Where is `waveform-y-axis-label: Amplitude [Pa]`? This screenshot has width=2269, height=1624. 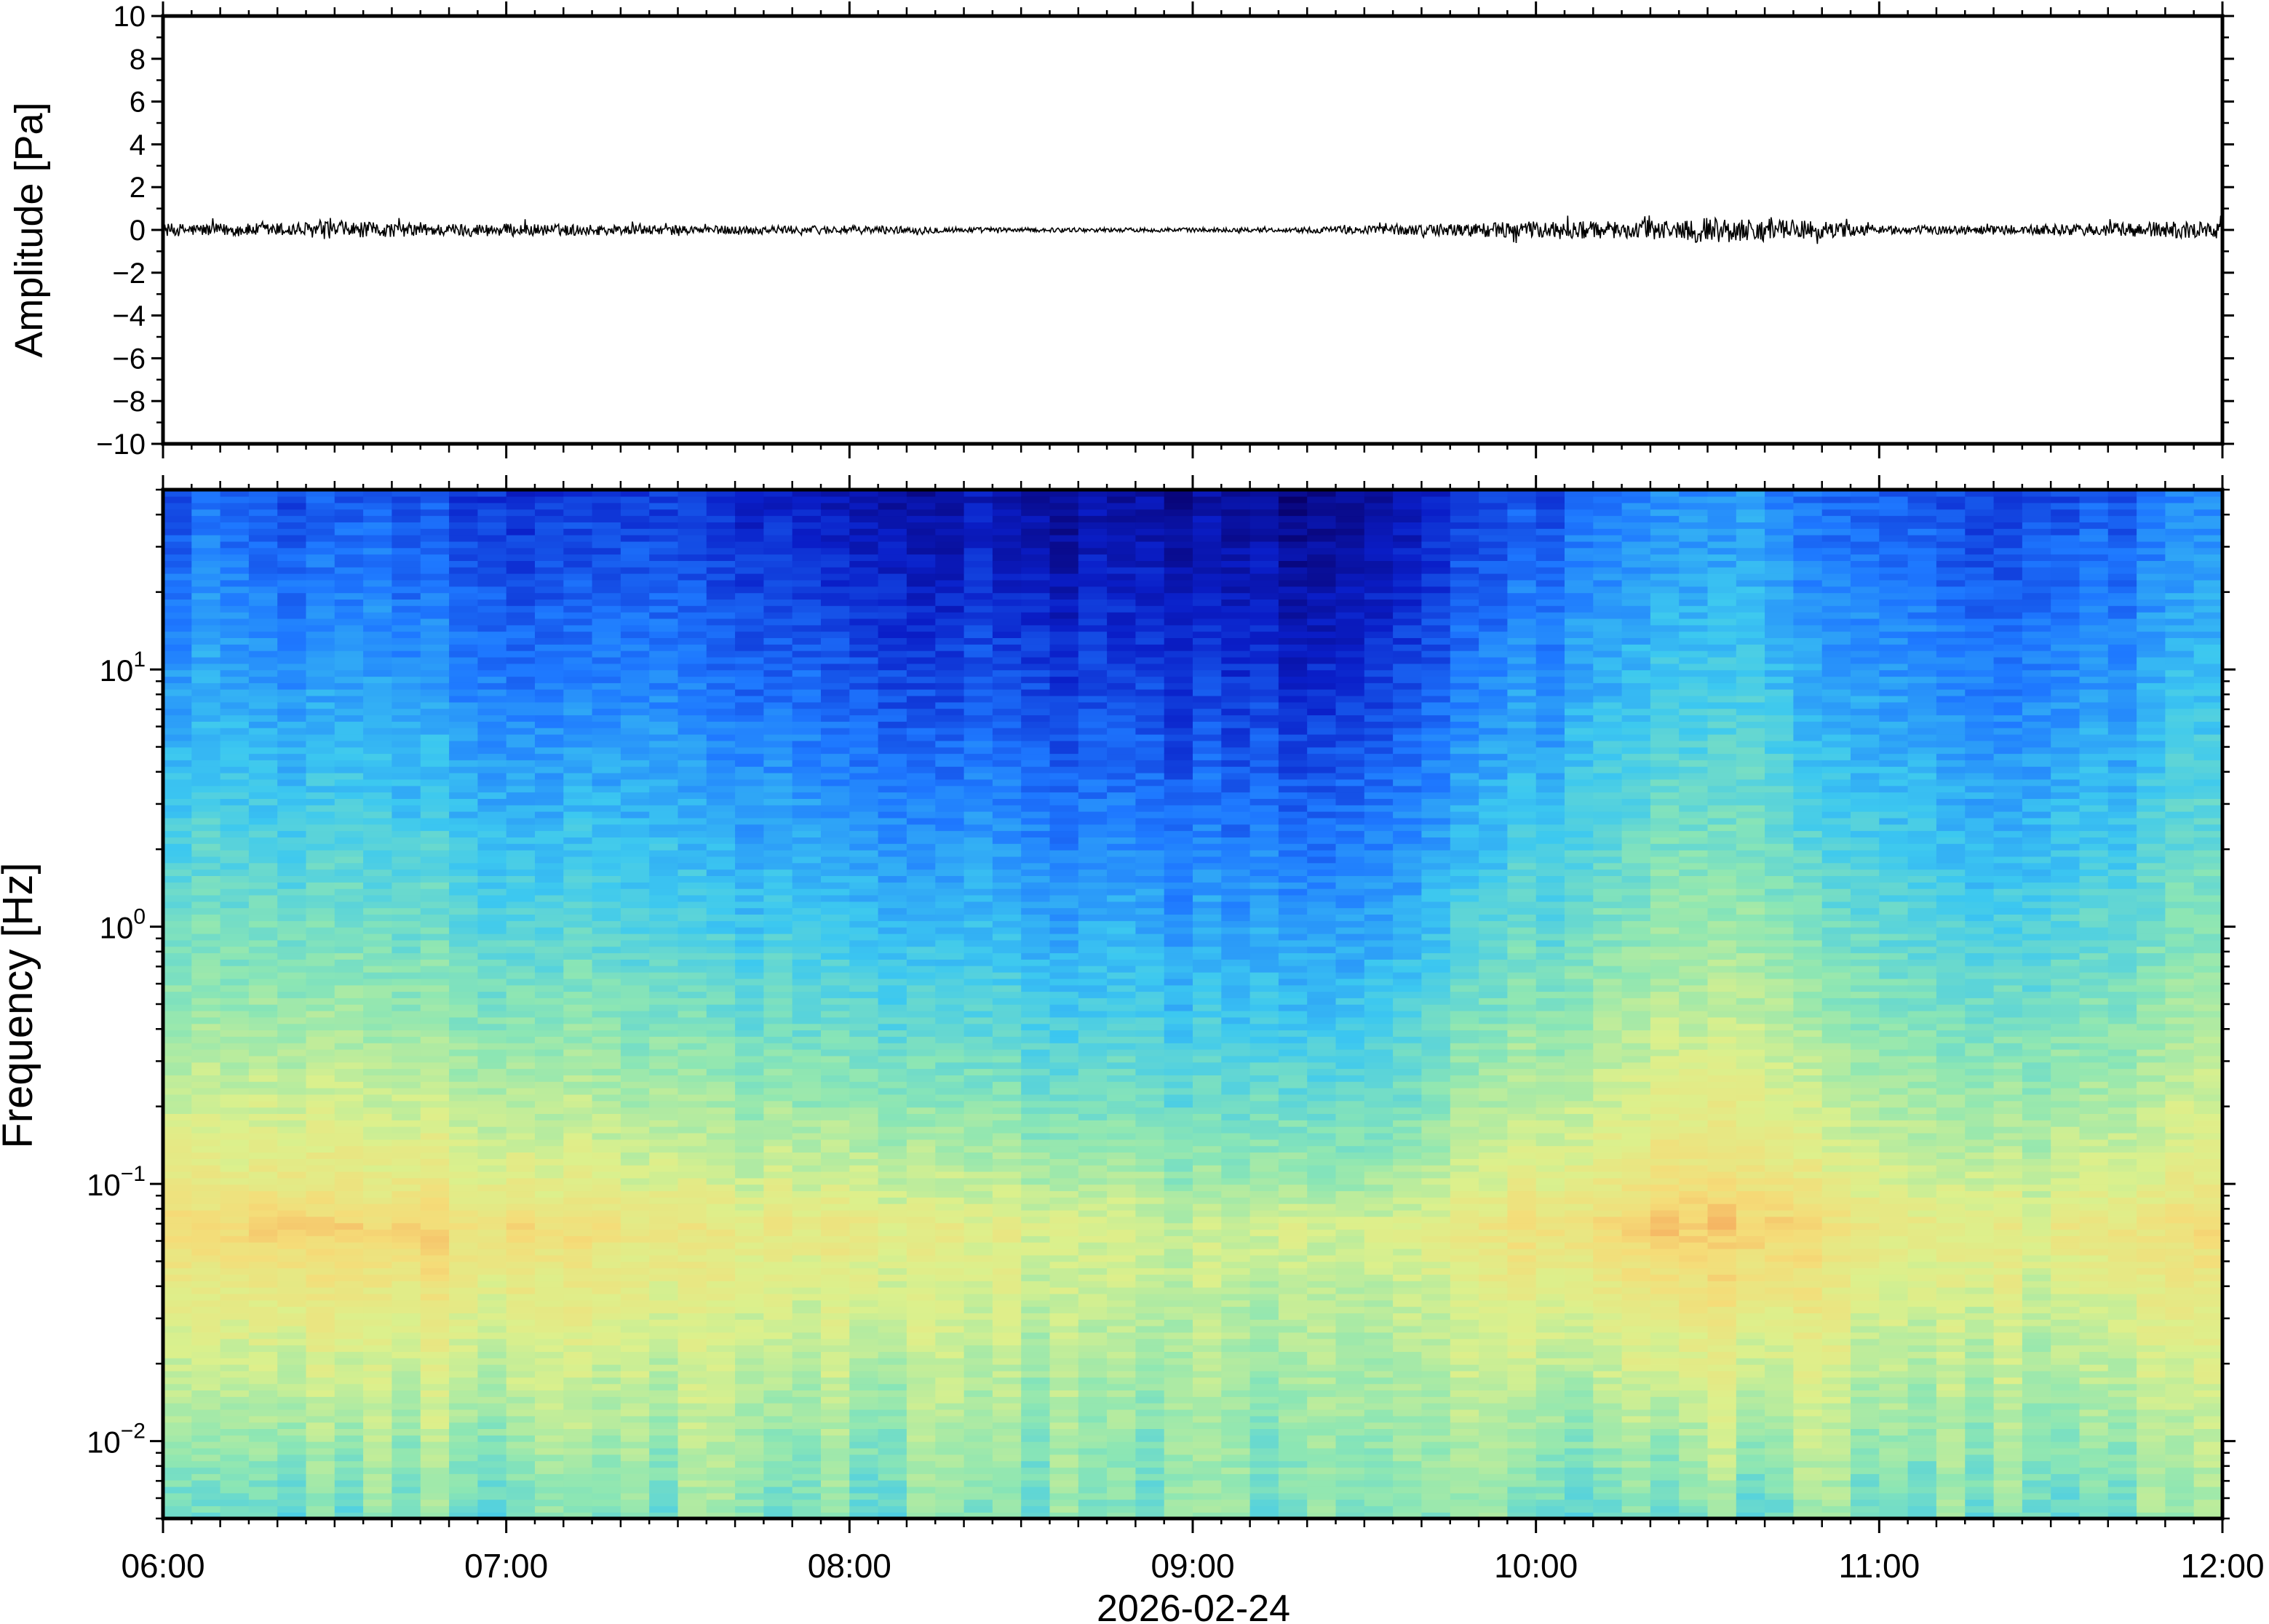 waveform-y-axis-label: Amplitude [Pa] is located at coordinates (29, 229).